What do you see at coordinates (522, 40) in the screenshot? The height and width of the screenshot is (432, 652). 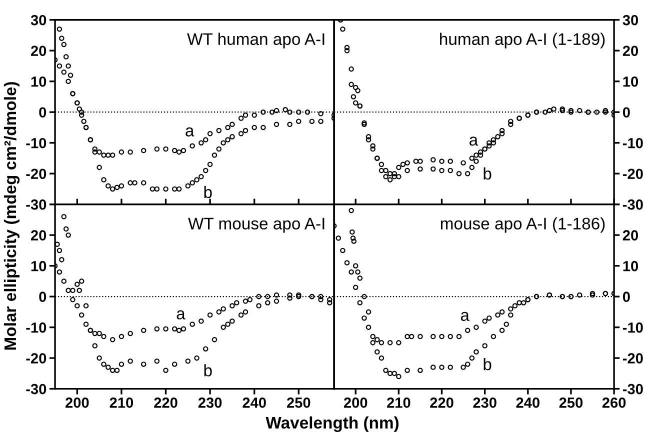 I see `text: human apo A-I (1-189)` at bounding box center [522, 40].